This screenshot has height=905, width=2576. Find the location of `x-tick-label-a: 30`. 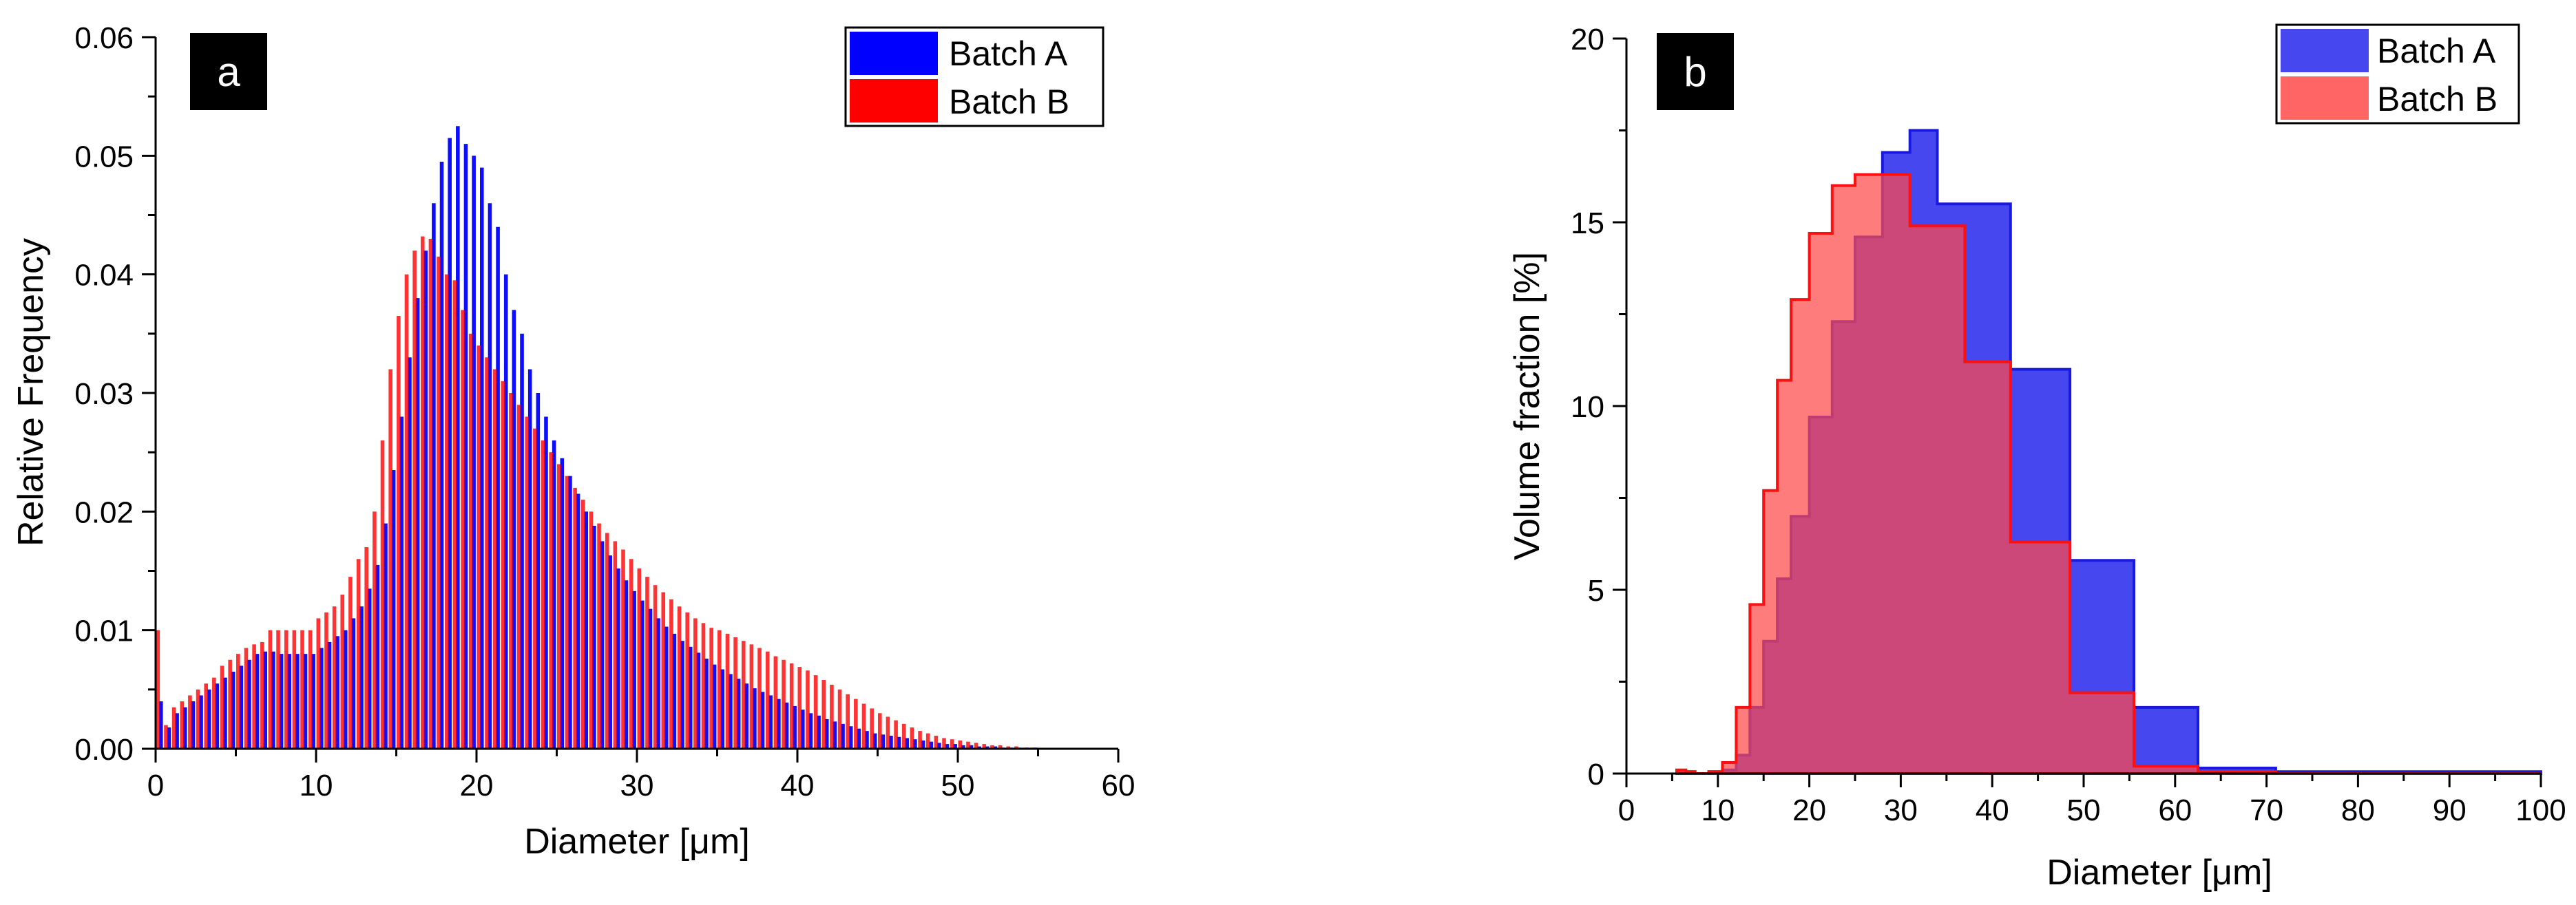

x-tick-label-a: 30 is located at coordinates (637, 785).